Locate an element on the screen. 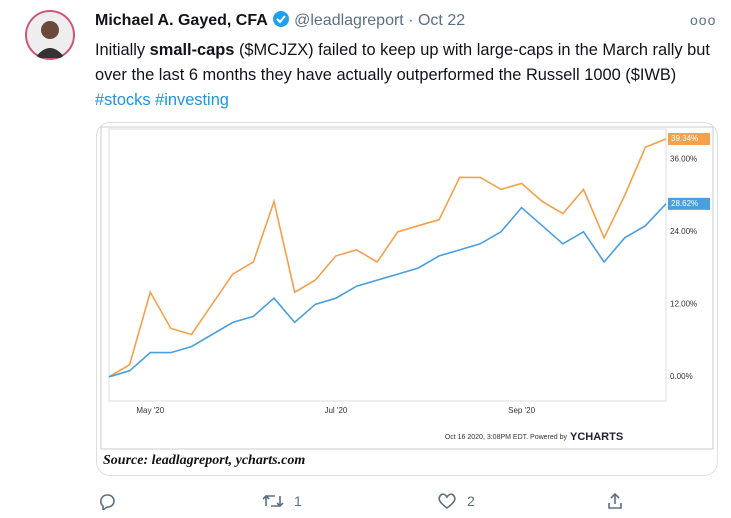  avatar is located at coordinates (50, 35).